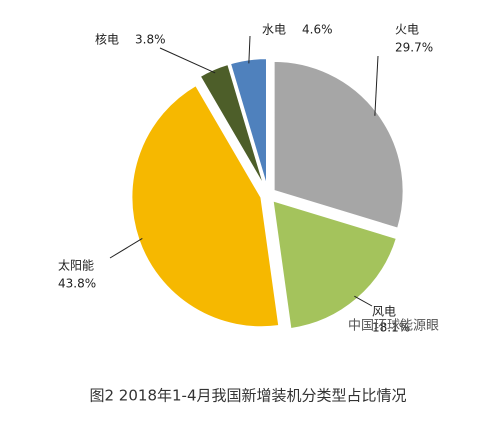  I want to click on slice-value: 18.1%, so click(391, 328).